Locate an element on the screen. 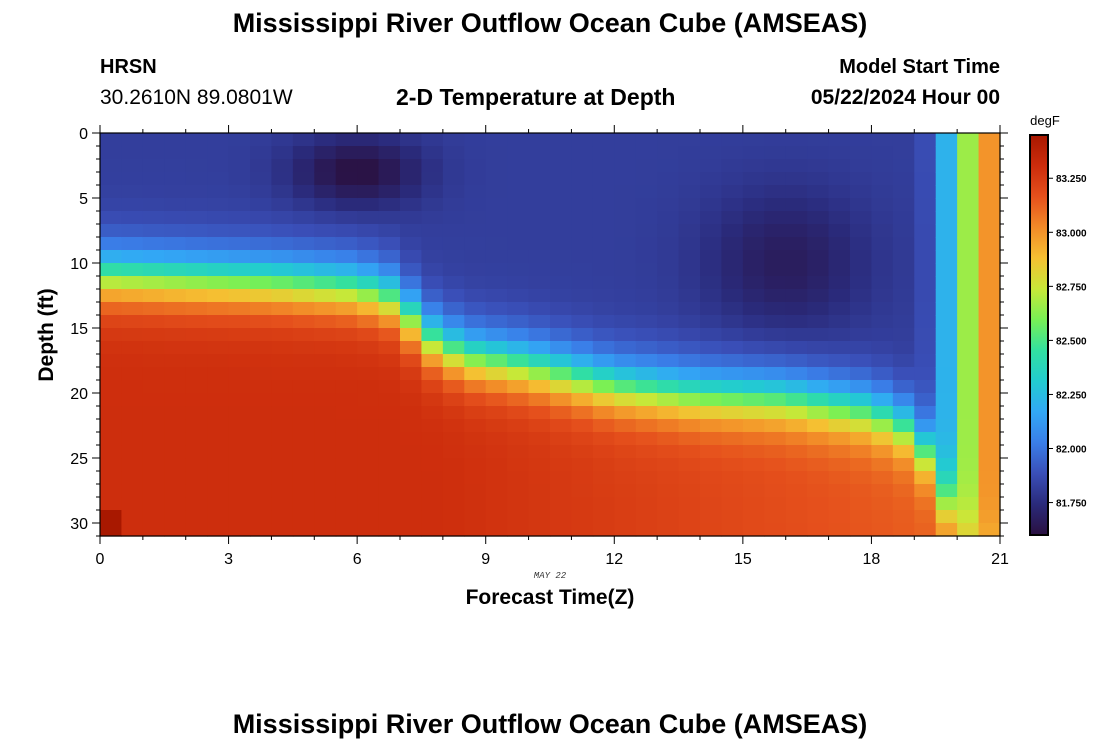 This screenshot has width=1100, height=750. colorbar-tick-label: 82.500 is located at coordinates (1071, 341).